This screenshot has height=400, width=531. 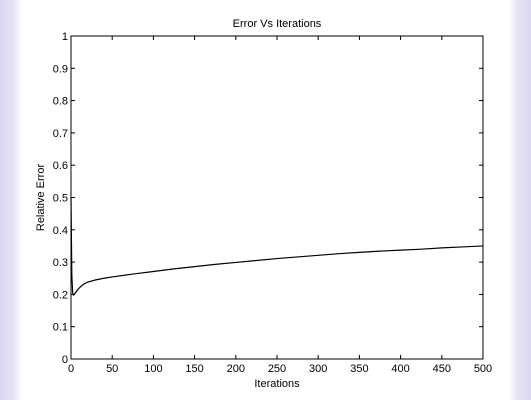 What do you see at coordinates (277, 369) in the screenshot?
I see `x-tick-label: 250` at bounding box center [277, 369].